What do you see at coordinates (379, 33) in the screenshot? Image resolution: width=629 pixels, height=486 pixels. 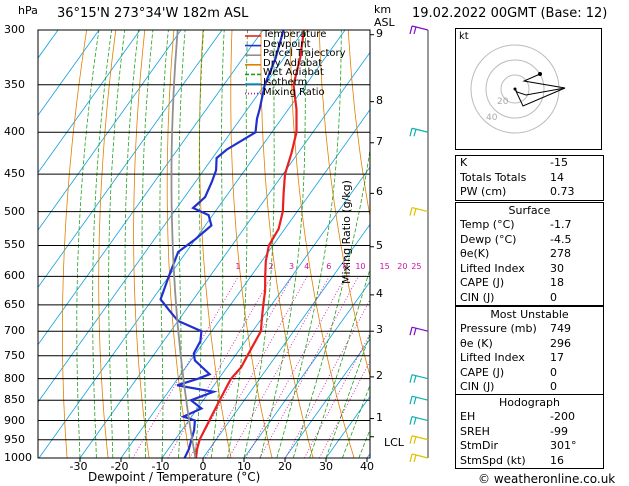 I see `km-tick-label: 9` at bounding box center [379, 33].